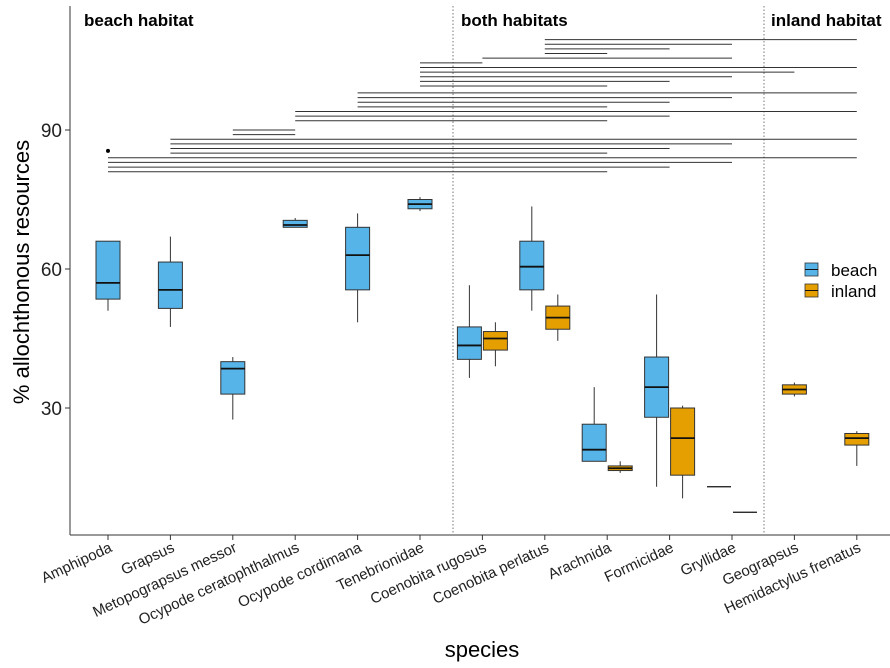 This screenshot has height=668, width=890. What do you see at coordinates (51, 270) in the screenshot?
I see `y-tick-label: 60` at bounding box center [51, 270].